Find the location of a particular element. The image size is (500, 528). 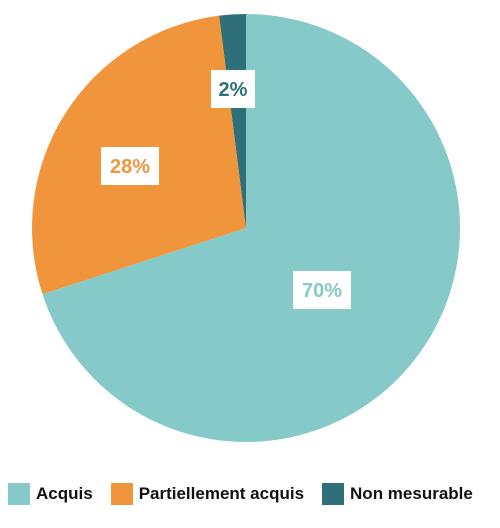

slice-label-text: 70% is located at coordinates (322, 291).